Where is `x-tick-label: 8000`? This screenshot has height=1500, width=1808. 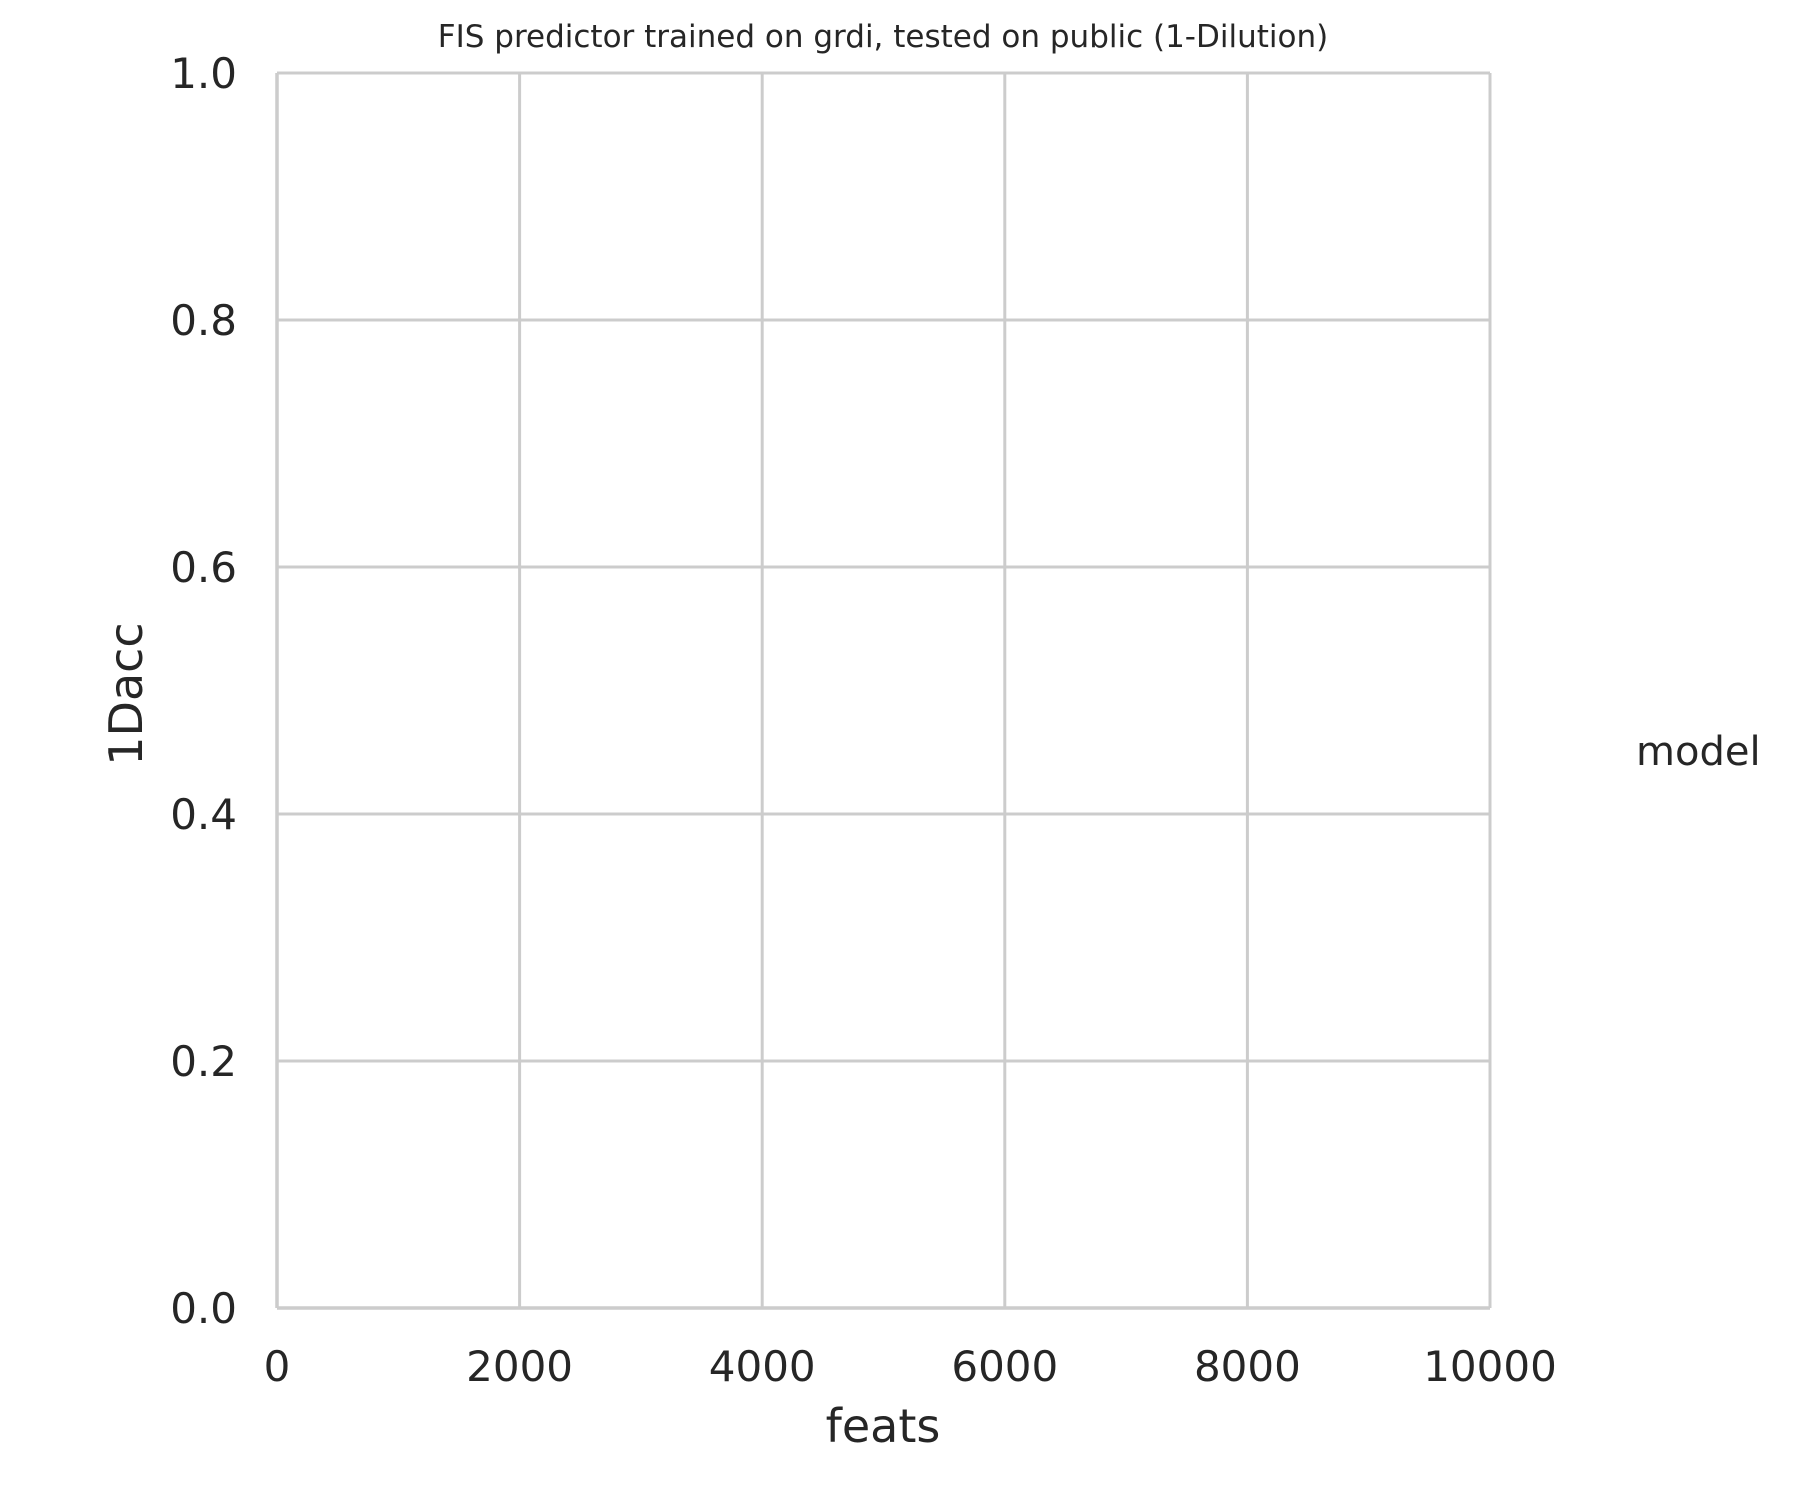 x-tick-label: 8000 is located at coordinates (1247, 1366).